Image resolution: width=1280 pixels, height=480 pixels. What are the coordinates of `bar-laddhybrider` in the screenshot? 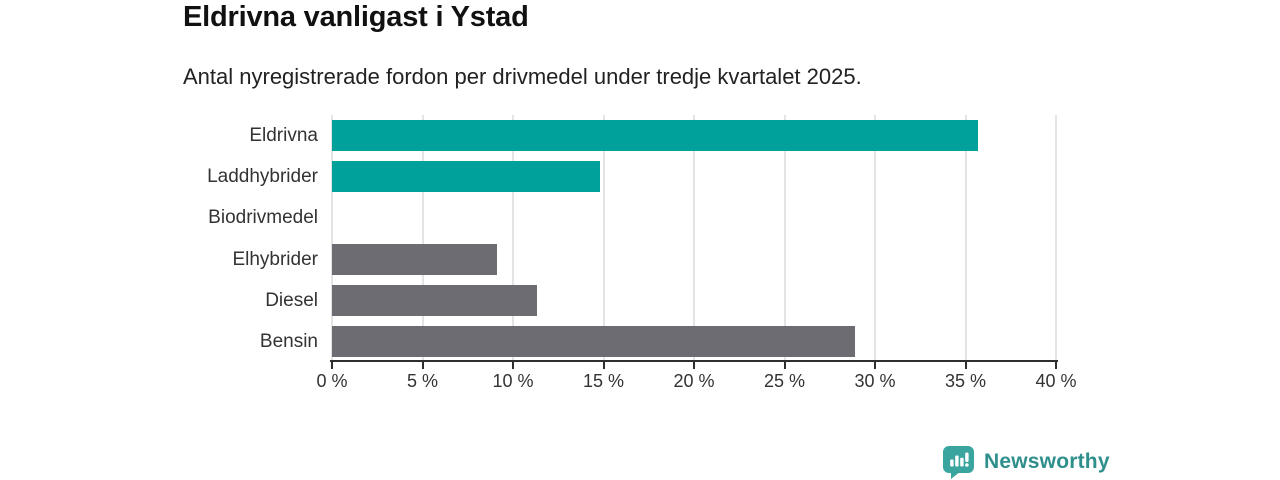 It's located at (466, 177).